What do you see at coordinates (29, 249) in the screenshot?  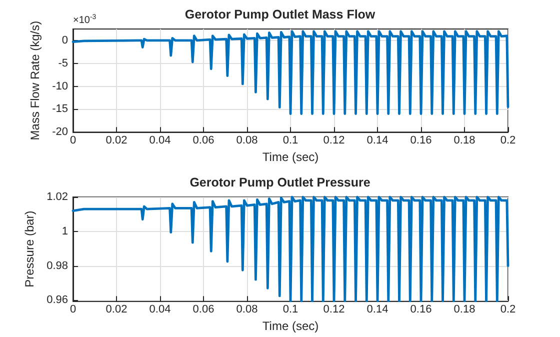 I see `y-axis-title: Pressure (bar)` at bounding box center [29, 249].